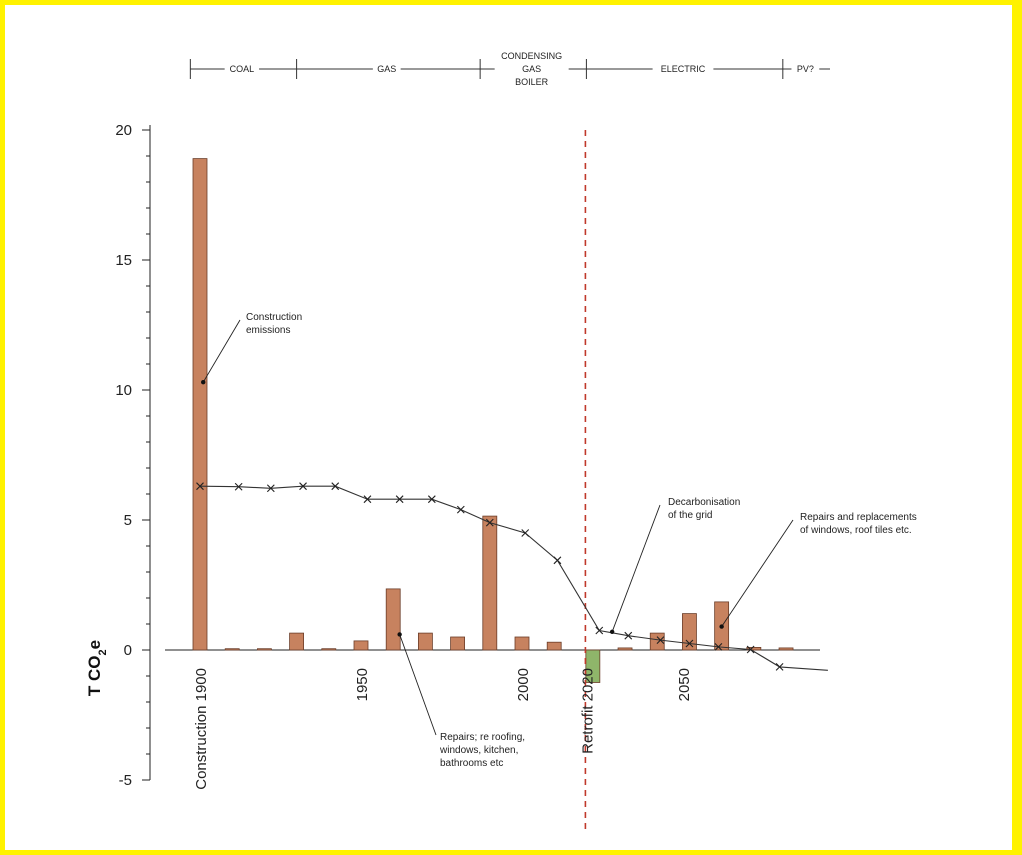 The height and width of the screenshot is (855, 1022). Describe the element at coordinates (123, 390) in the screenshot. I see `y-tick-label: 10` at that location.